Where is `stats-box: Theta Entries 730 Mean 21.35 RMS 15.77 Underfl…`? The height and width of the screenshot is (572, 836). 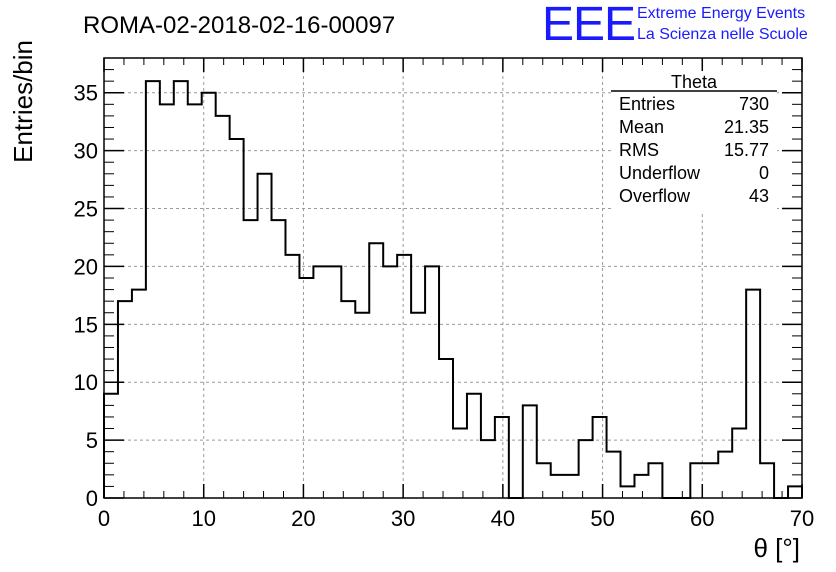
stats-box: Theta Entries 730 Mean 21.35 RMS 15.77 Underfl… is located at coordinates (694, 141).